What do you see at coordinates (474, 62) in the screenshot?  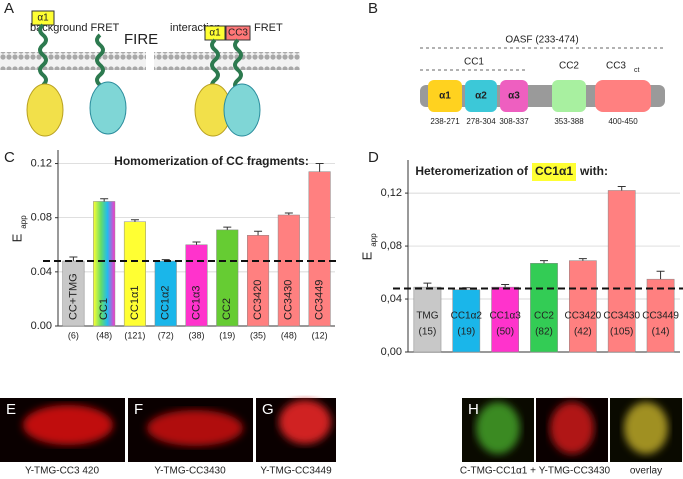 I see `label: CC1` at bounding box center [474, 62].